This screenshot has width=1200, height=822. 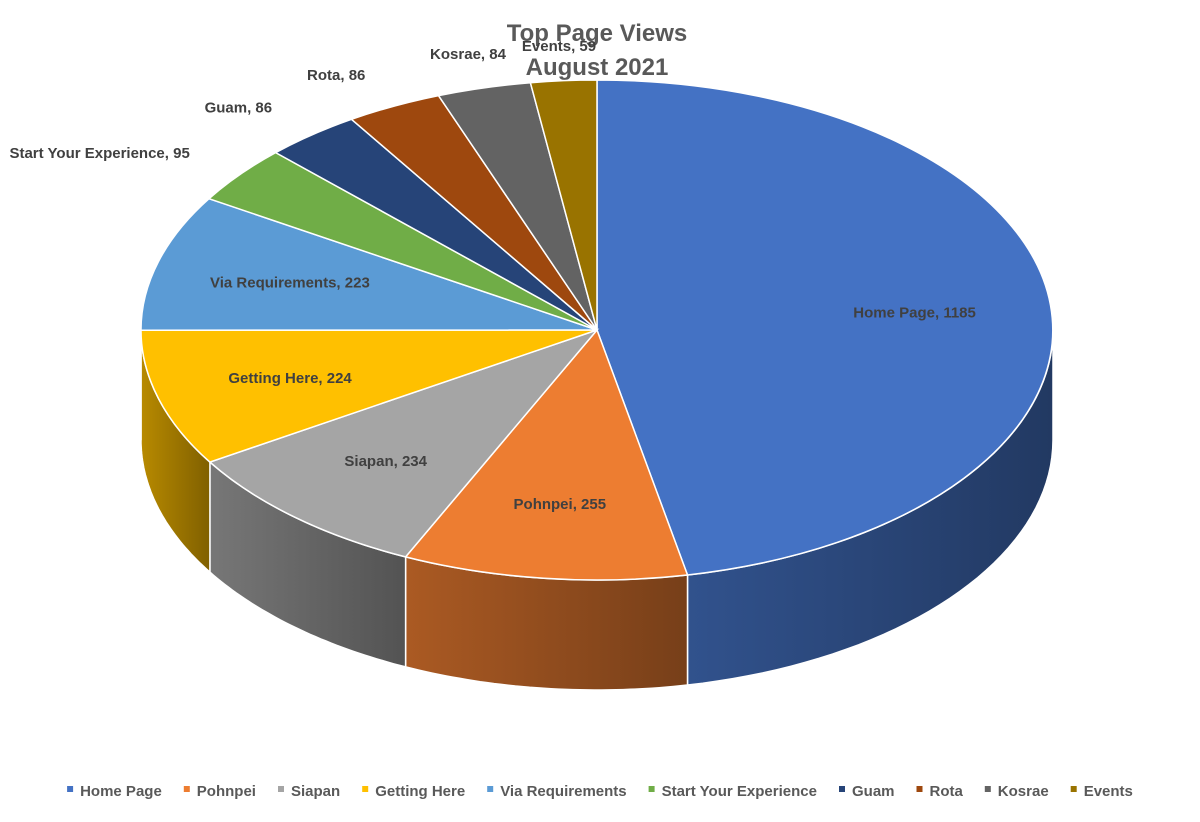 I want to click on legend-label-events: Events, so click(x=1108, y=791).